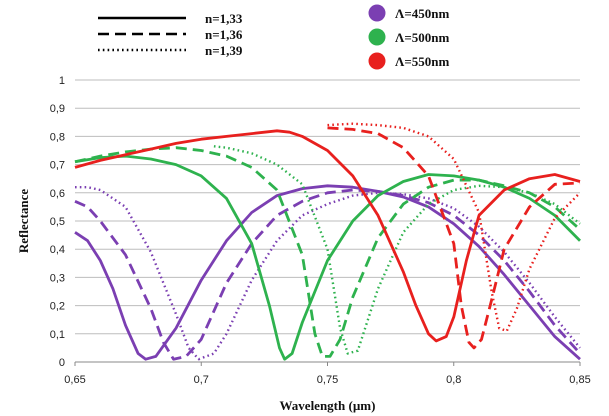  I want to click on x-axis-title: Wavelength (µm), so click(328, 405).